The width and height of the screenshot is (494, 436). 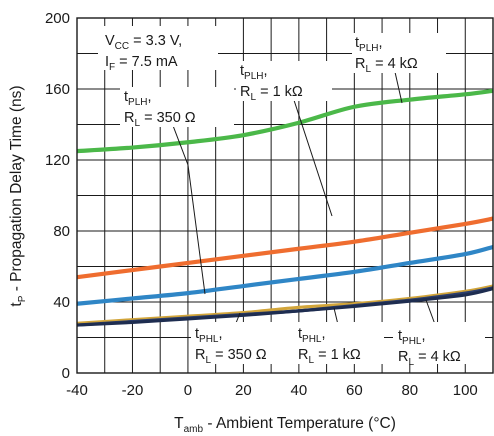 What do you see at coordinates (57, 18) in the screenshot?
I see `y-tick-label: 200` at bounding box center [57, 18].